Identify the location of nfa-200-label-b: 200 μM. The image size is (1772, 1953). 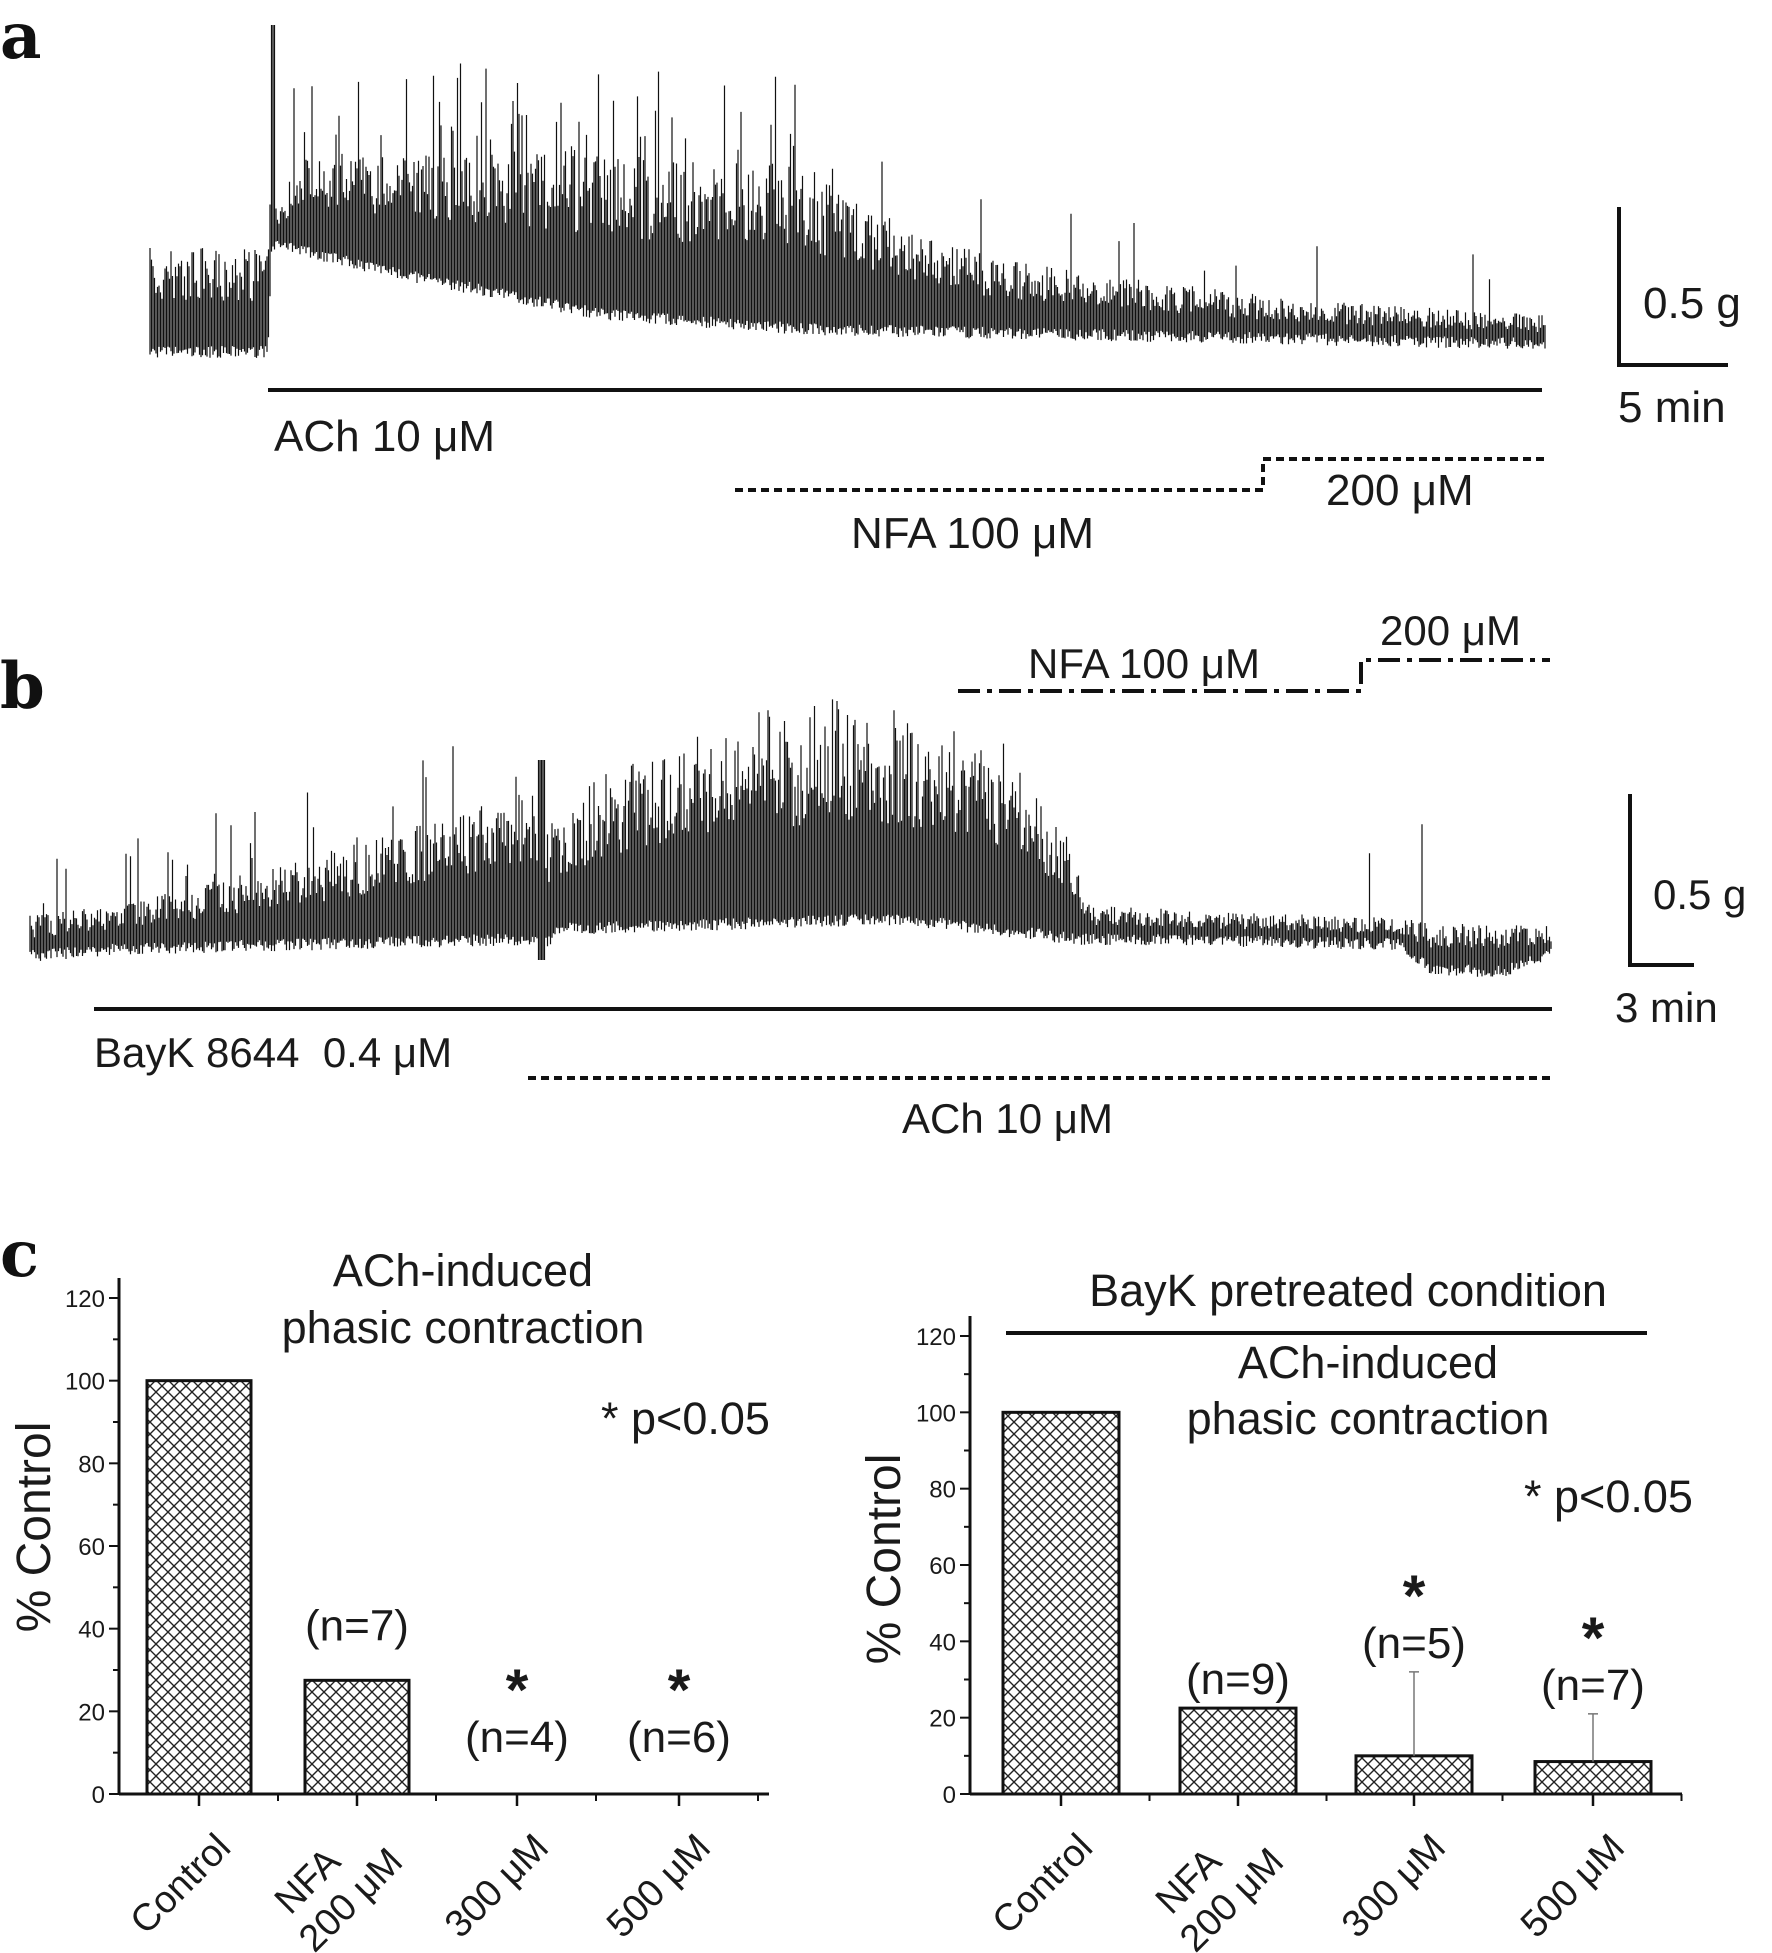
(1450, 630).